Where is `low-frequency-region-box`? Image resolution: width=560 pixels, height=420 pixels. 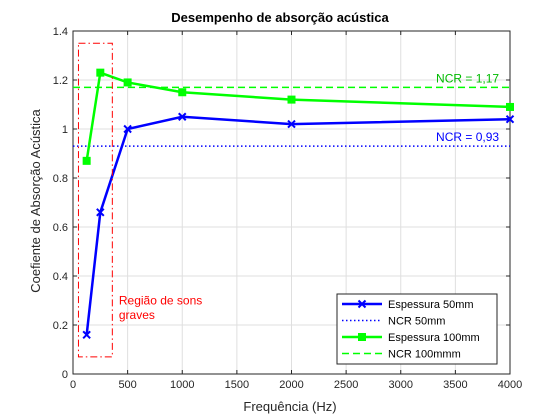 low-frequency-region-box is located at coordinates (95, 200).